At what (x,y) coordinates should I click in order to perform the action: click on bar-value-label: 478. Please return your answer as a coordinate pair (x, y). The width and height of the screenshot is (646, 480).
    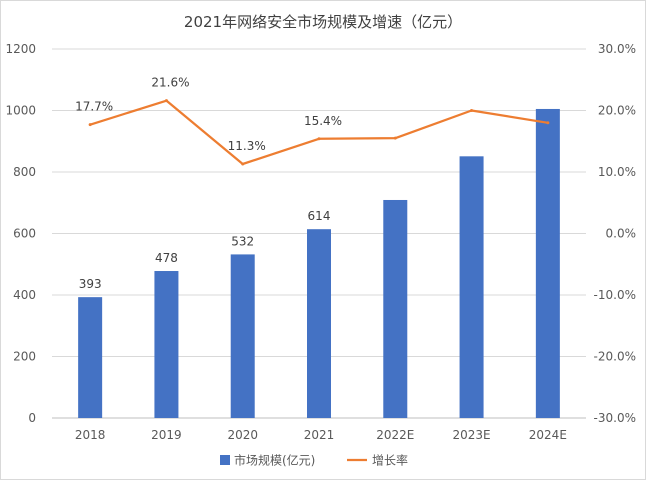
    Looking at the image, I should click on (166, 258).